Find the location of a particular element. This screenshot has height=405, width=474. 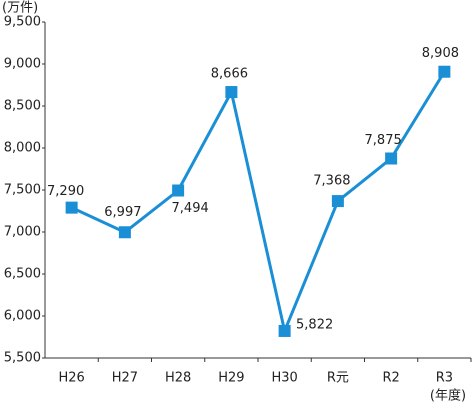

x-tick-label: H30 is located at coordinates (284, 378).